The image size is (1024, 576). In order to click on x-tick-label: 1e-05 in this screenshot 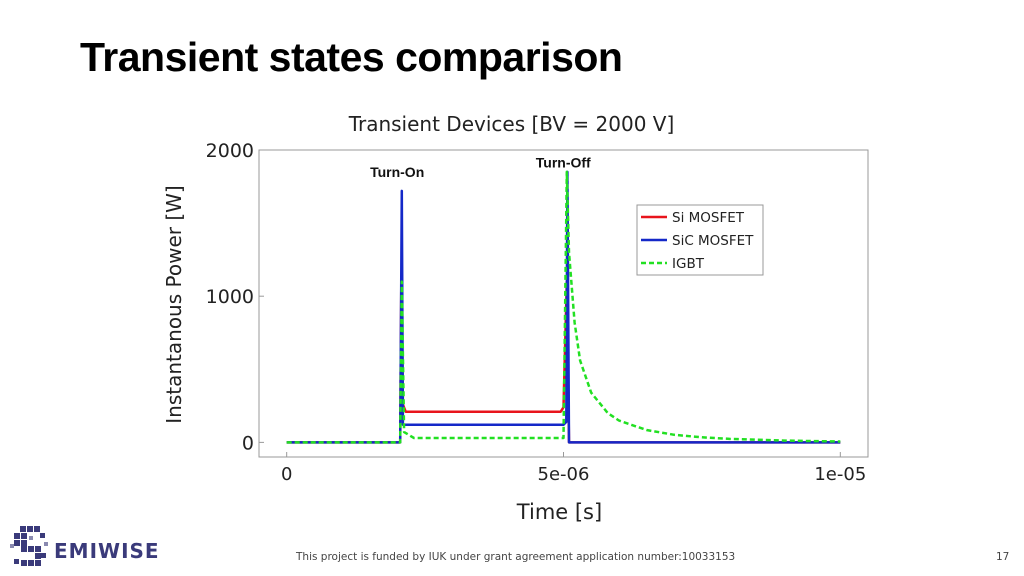, I will do `click(840, 474)`.